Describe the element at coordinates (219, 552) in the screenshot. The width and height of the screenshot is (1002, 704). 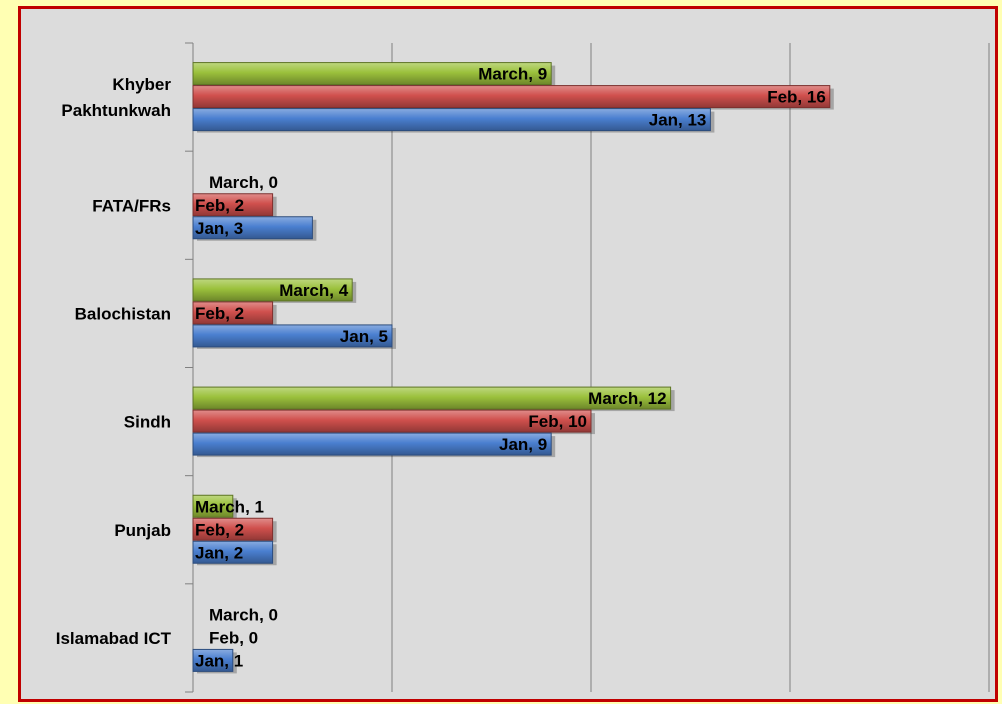
I see `data-label: Jan, 2` at that location.